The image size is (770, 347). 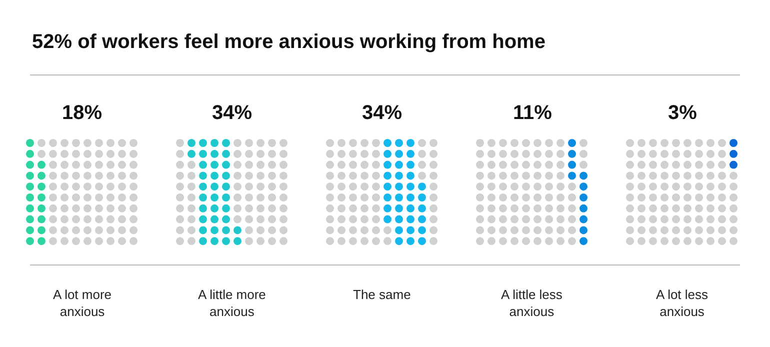 I want to click on category-label: The same, so click(x=382, y=294).